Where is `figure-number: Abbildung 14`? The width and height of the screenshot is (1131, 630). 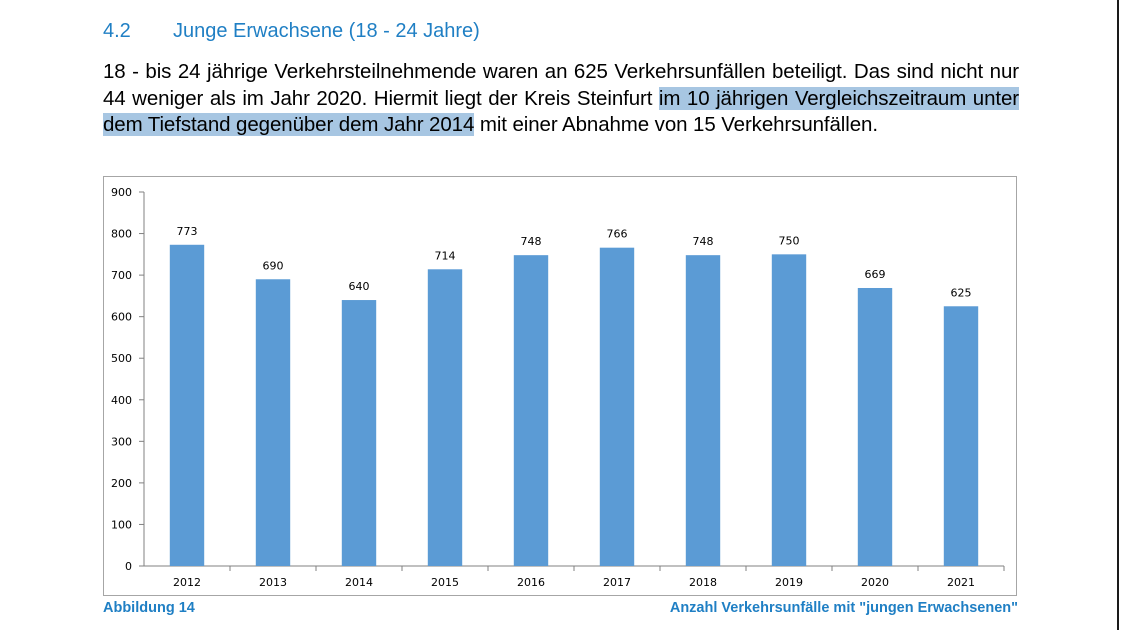 figure-number: Abbildung 14 is located at coordinates (149, 608).